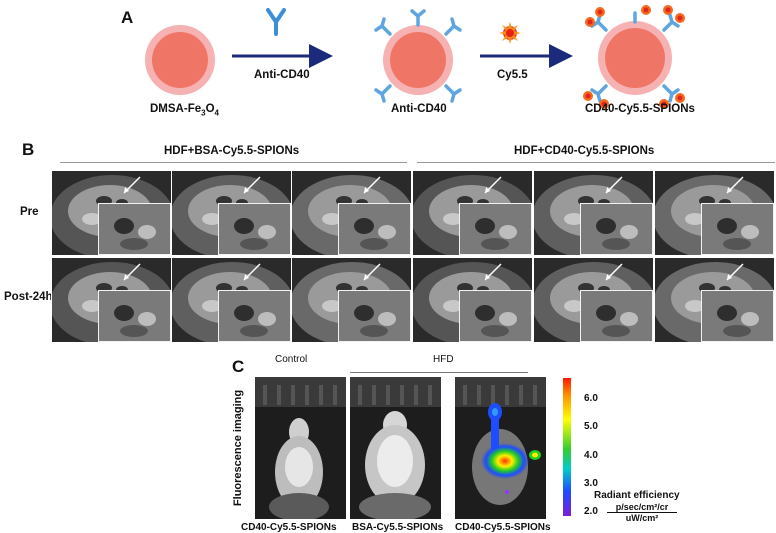 This screenshot has width=776, height=533. Describe the element at coordinates (419, 109) in the screenshot. I see `anti-cd40-label: Anti-CD40` at that location.